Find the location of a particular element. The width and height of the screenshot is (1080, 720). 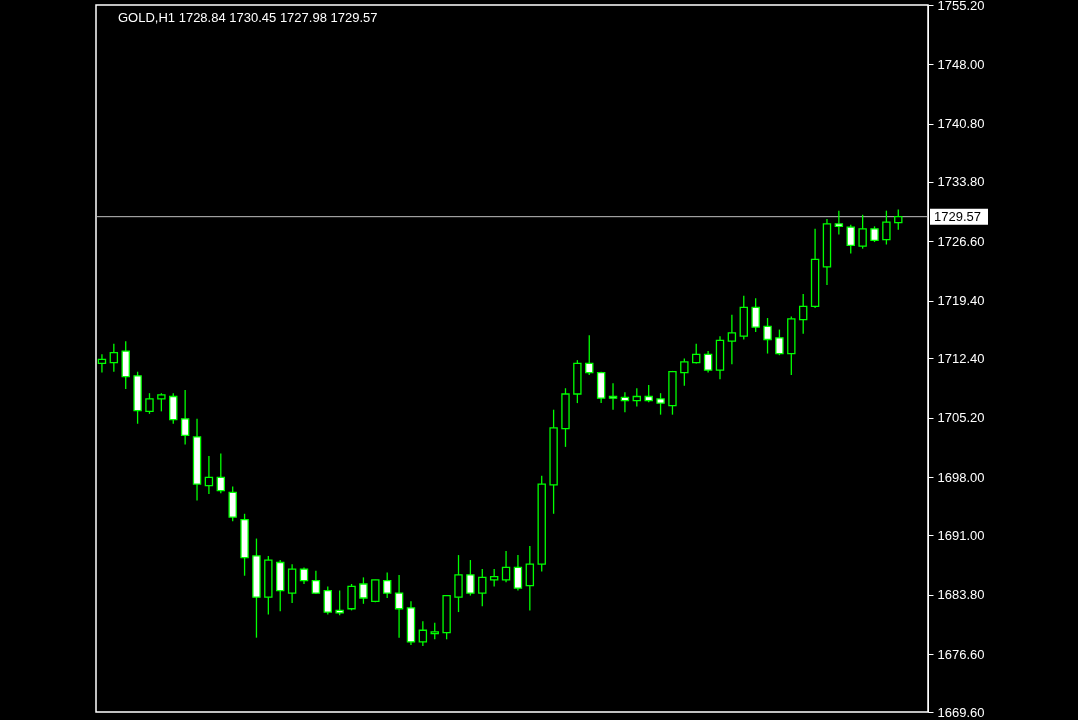

y-tick-label: 1669.60 is located at coordinates (961, 712).